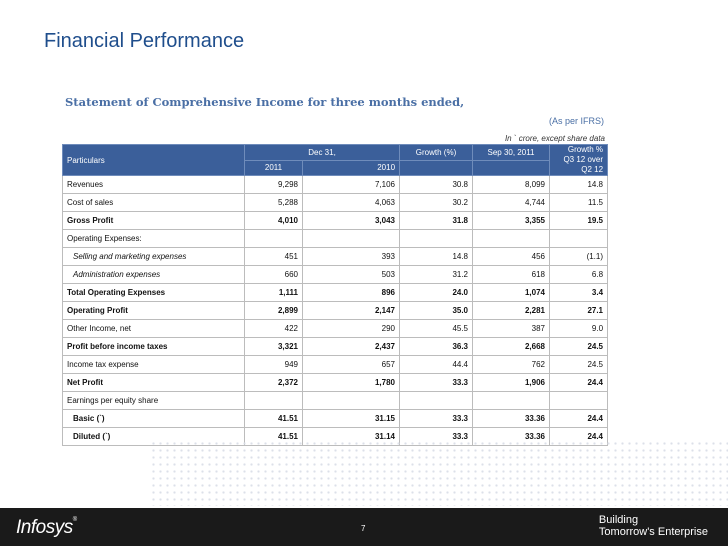 Image resolution: width=728 pixels, height=546 pixels. Describe the element at coordinates (153, 292) in the screenshot. I see `row-label: Total Operating Expenses` at that location.